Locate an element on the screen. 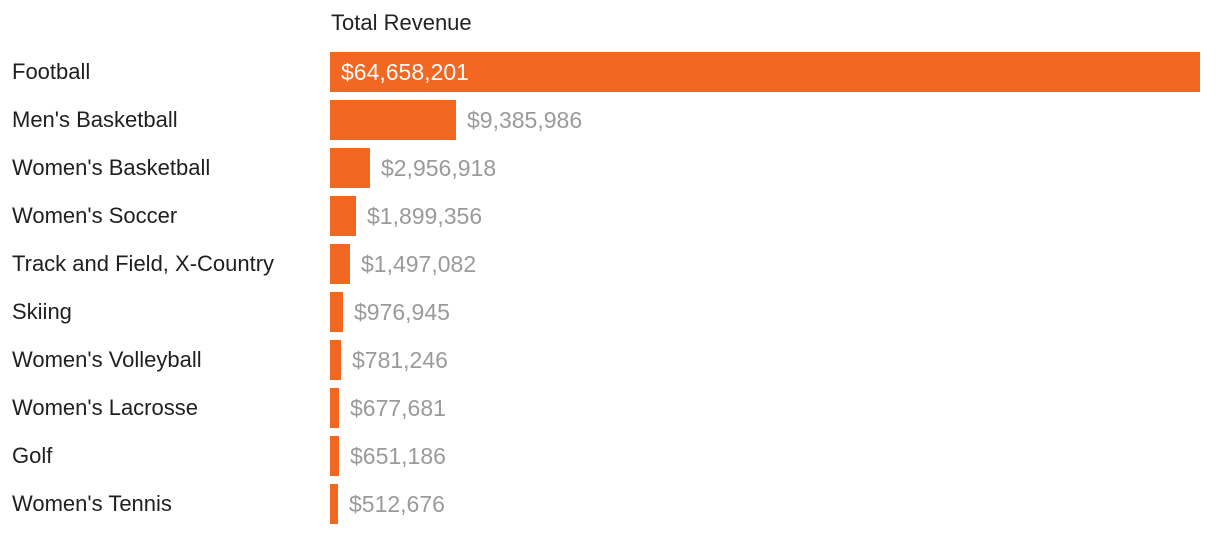 The width and height of the screenshot is (1220, 534). value-label: $512,676 is located at coordinates (397, 504).